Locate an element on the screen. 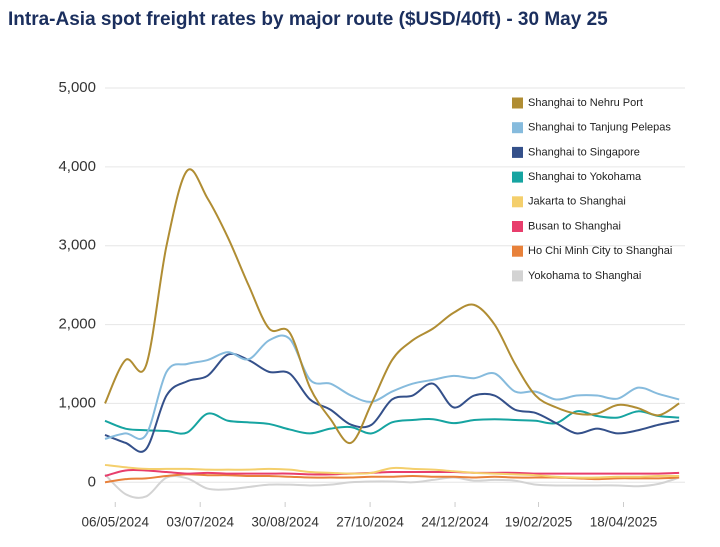 Image resolution: width=720 pixels, height=547 pixels. y-tick-label: 3,000 is located at coordinates (77, 245).